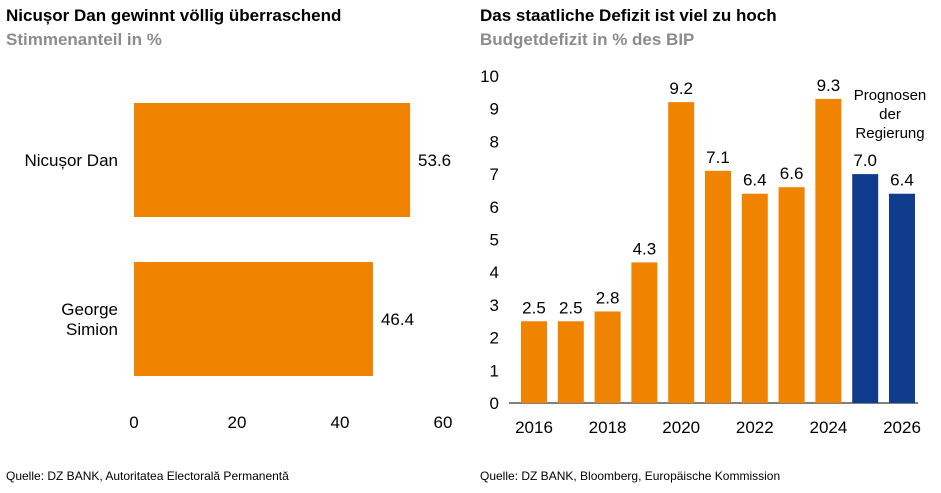 The image size is (941, 493). Describe the element at coordinates (587, 39) in the screenshot. I see `right-chart-subtitle: Budgetdefizit in % des BIP` at that location.